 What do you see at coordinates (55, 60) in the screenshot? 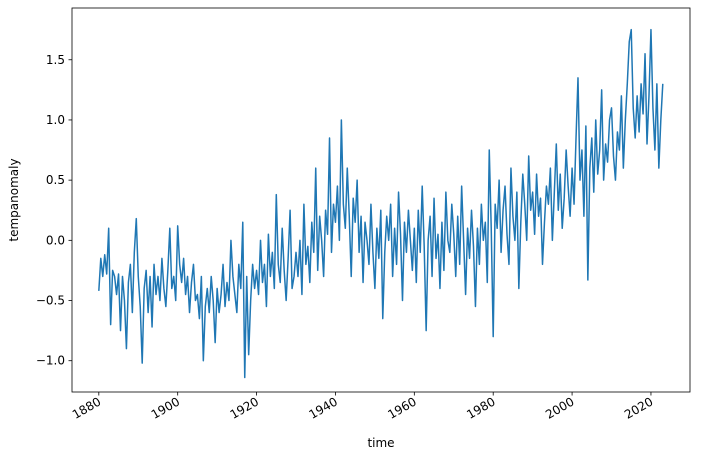
I see `y-tick-label: 1.5` at bounding box center [55, 60].